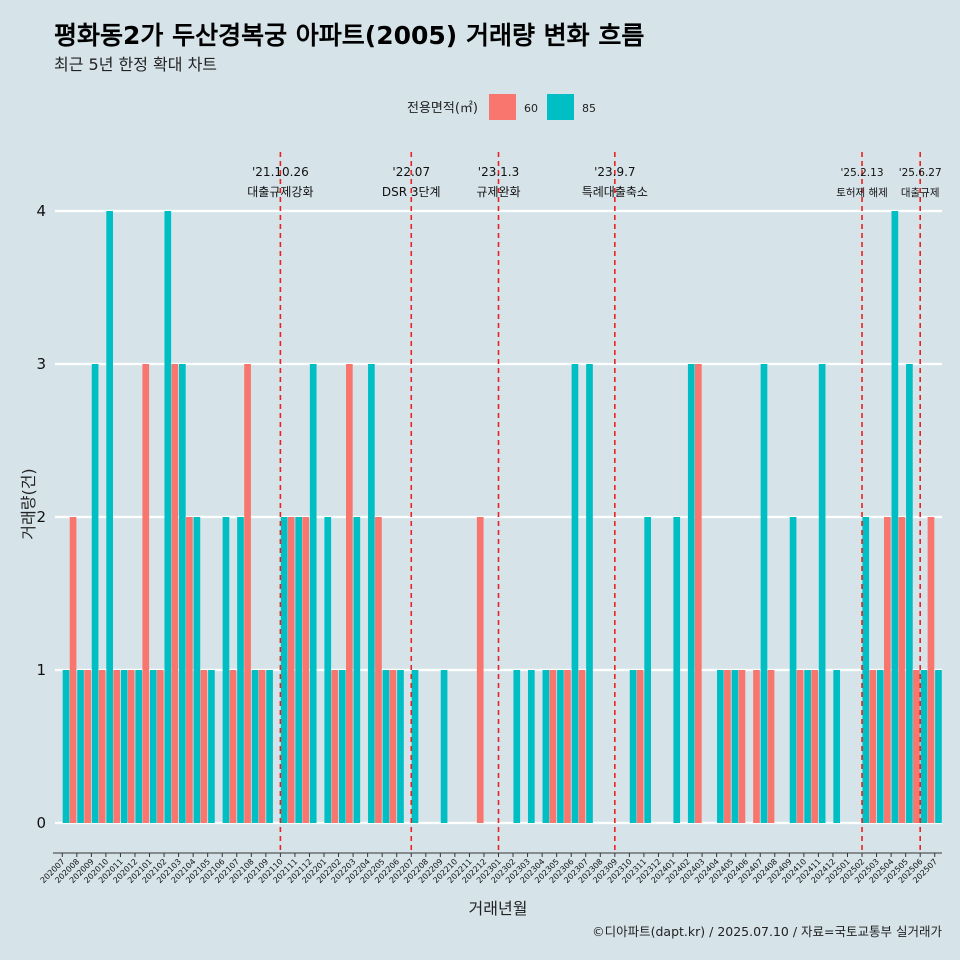  What do you see at coordinates (862, 192) in the screenshot?
I see `event-policy-label: 토허제 해제` at bounding box center [862, 192].